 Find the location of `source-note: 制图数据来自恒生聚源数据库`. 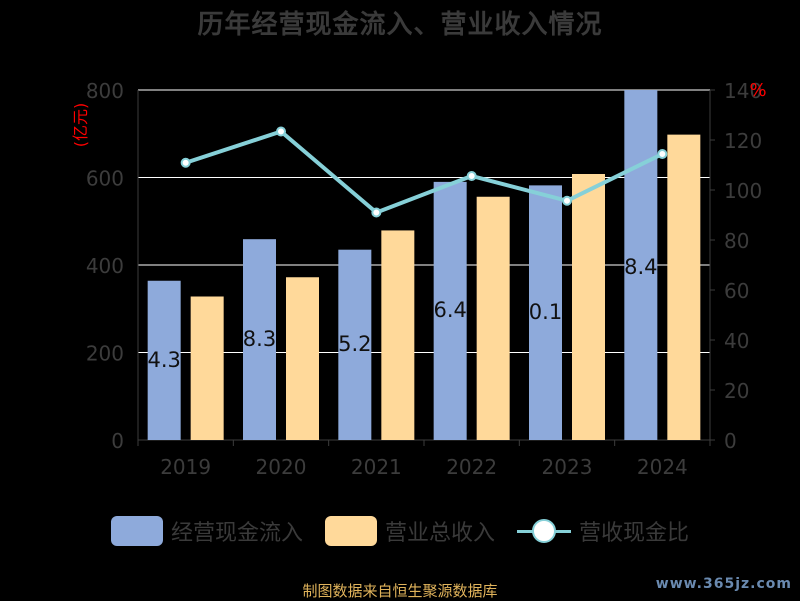

source-note: 制图数据来自恒生聚源数据库 is located at coordinates (400, 591).